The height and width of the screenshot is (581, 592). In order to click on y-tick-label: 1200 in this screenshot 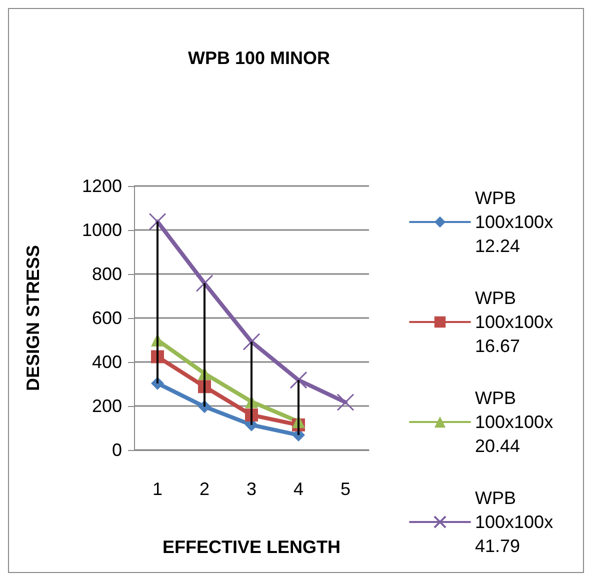, I will do `click(102, 186)`.